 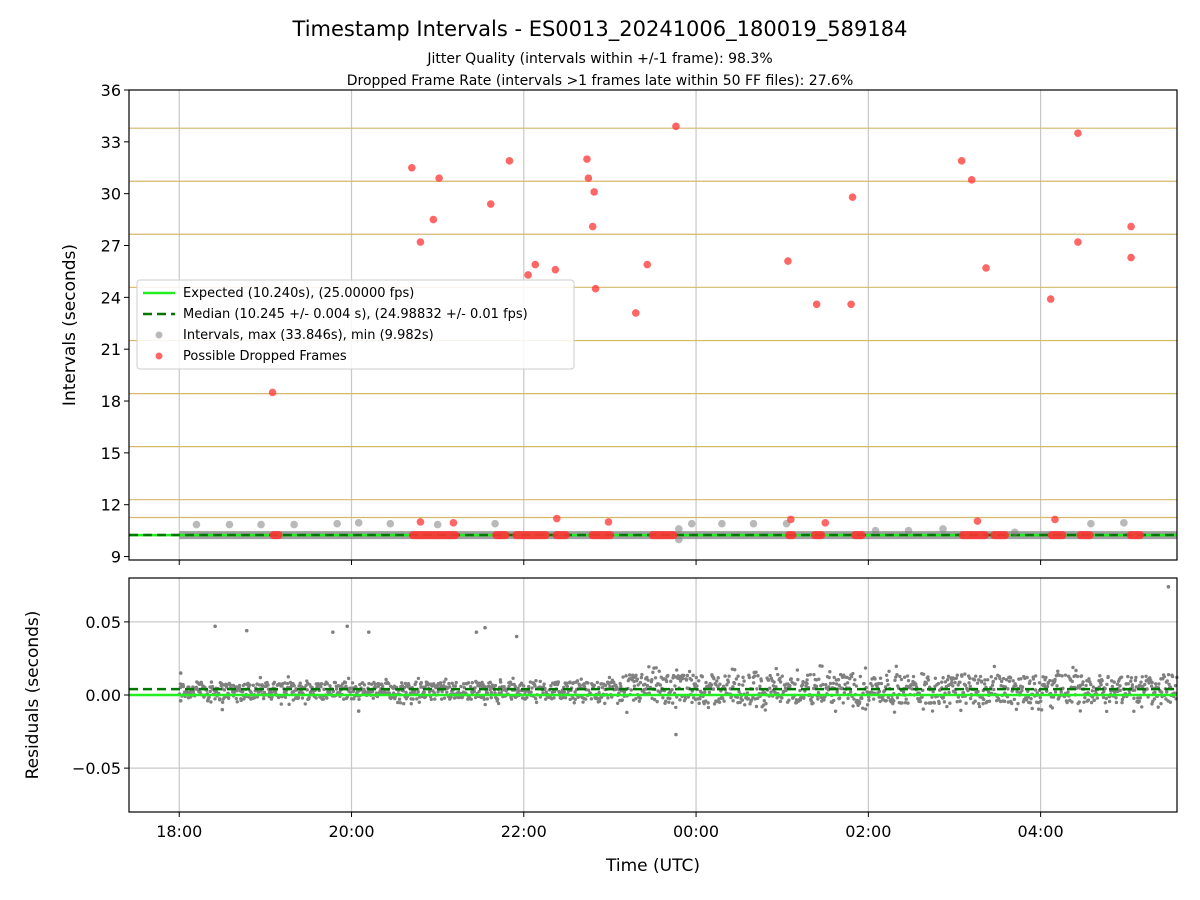 What do you see at coordinates (159, 356) in the screenshot?
I see `legend-dropped-marker` at bounding box center [159, 356].